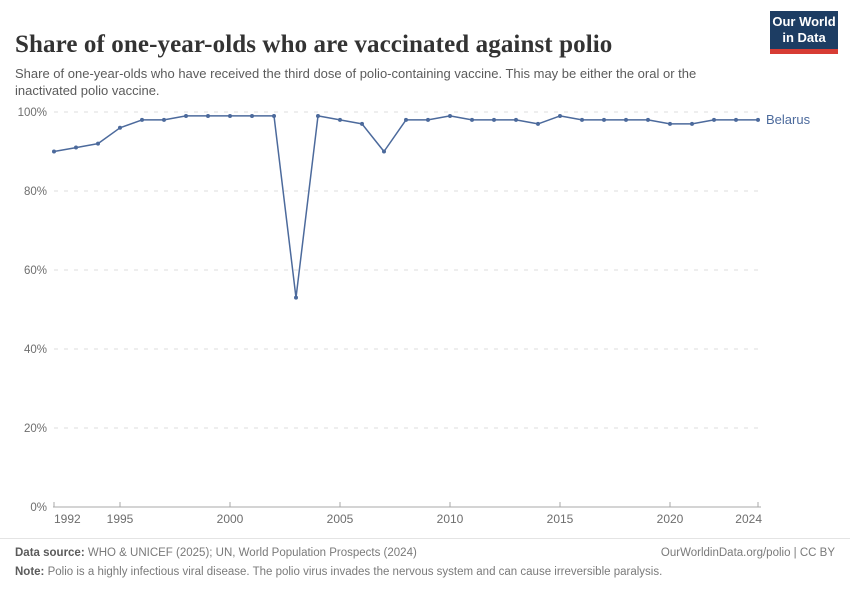  What do you see at coordinates (428, 119) in the screenshot?
I see `data-point-belarus-2009` at bounding box center [428, 119].